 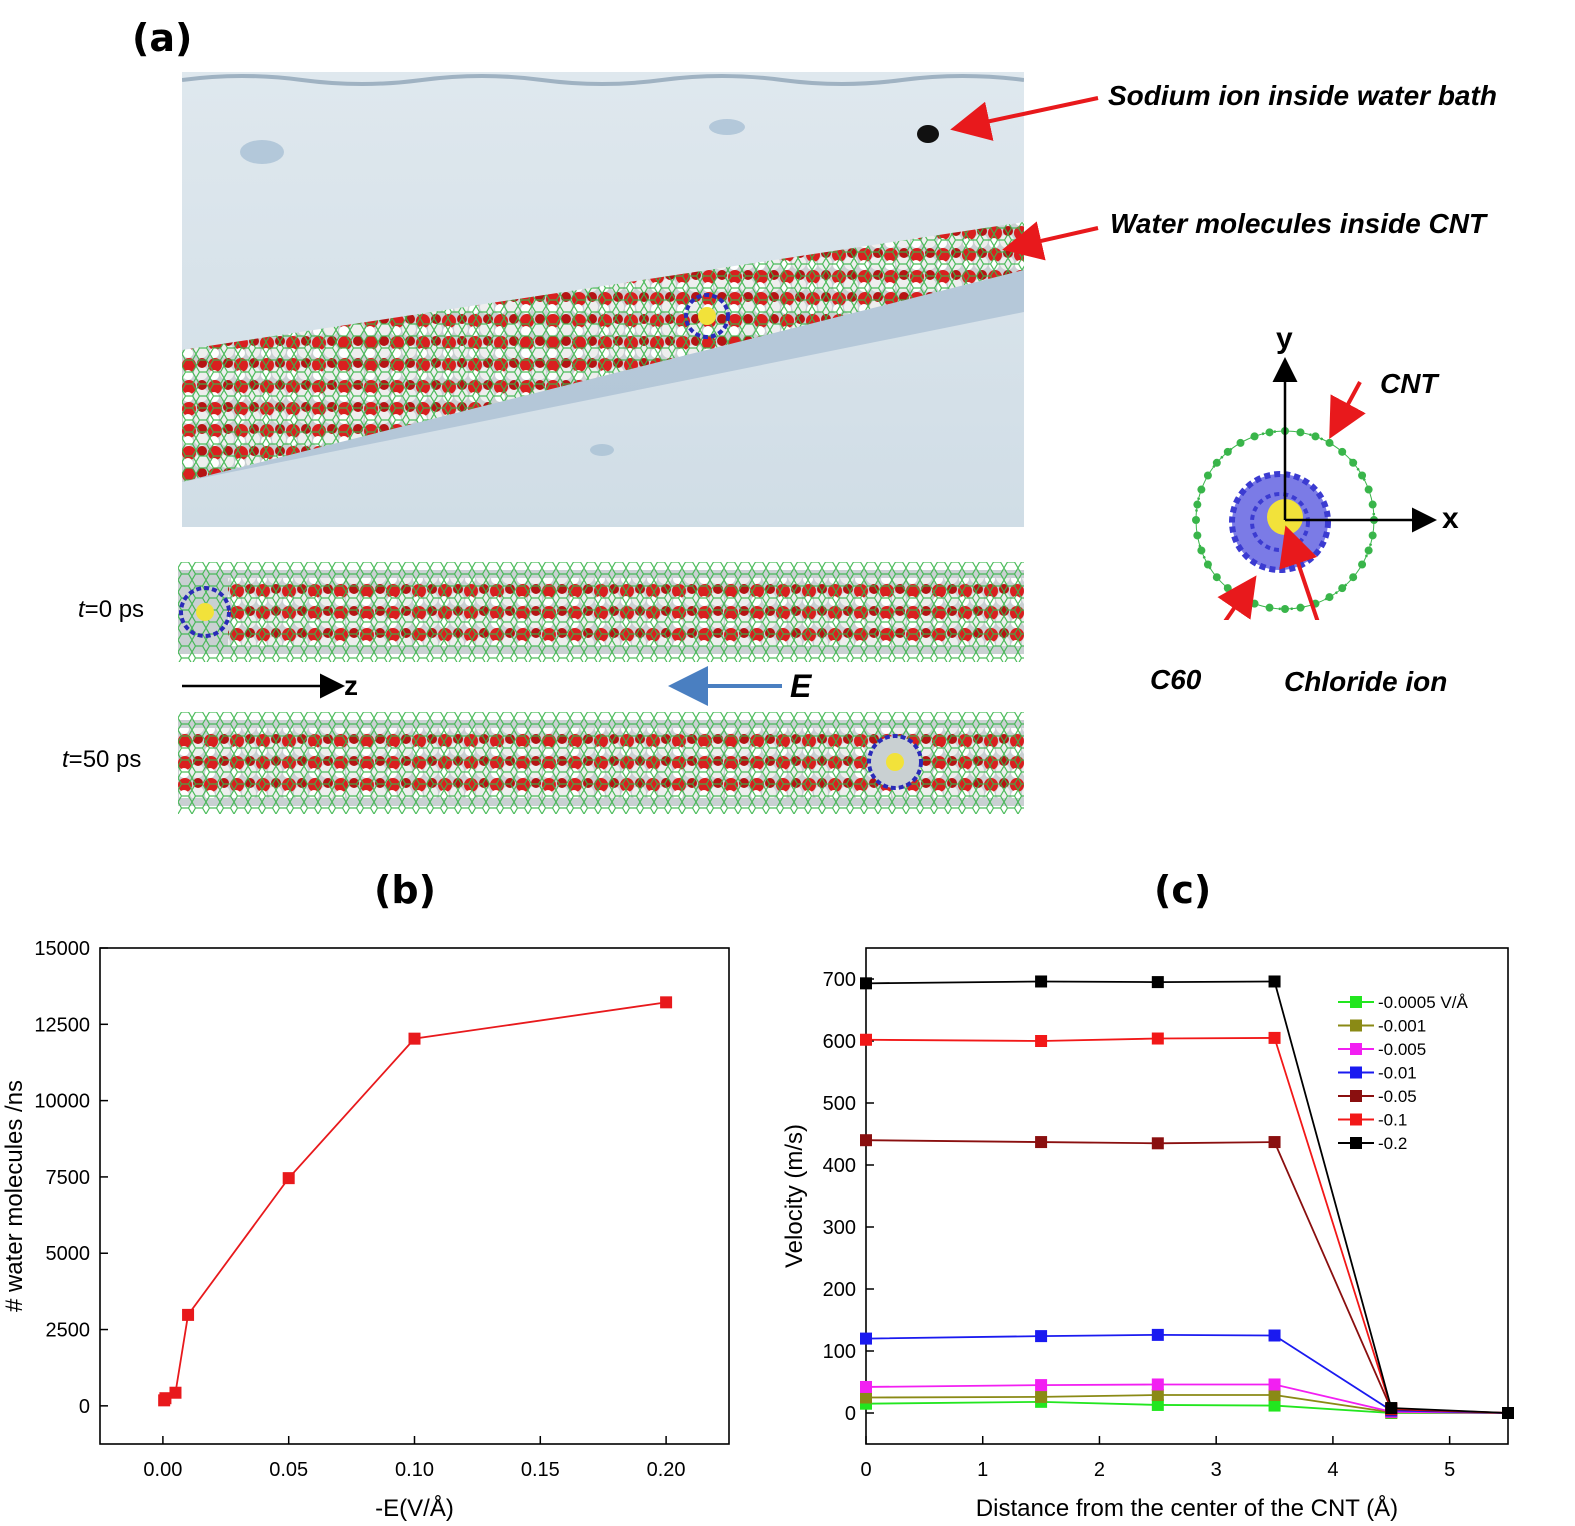 What do you see at coordinates (1402, 1049) in the screenshot?
I see `legend-label: -0.005` at bounding box center [1402, 1049].